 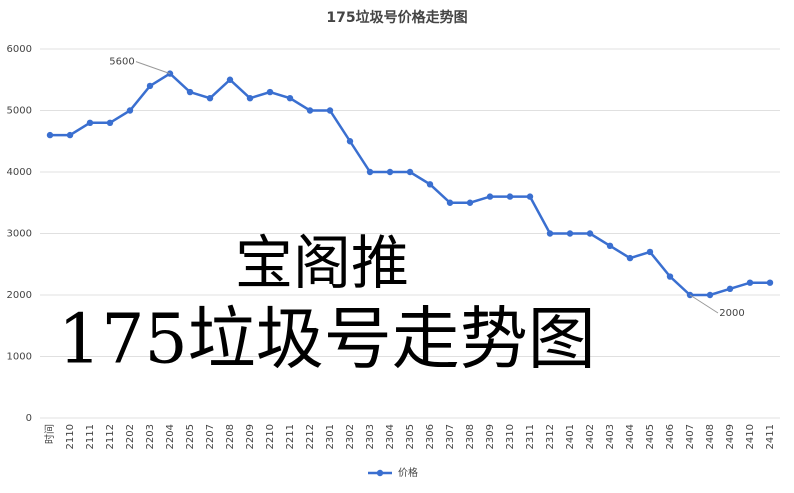 What do you see at coordinates (470, 436) in the screenshot?
I see `x-tick-label: 2308` at bounding box center [470, 436].